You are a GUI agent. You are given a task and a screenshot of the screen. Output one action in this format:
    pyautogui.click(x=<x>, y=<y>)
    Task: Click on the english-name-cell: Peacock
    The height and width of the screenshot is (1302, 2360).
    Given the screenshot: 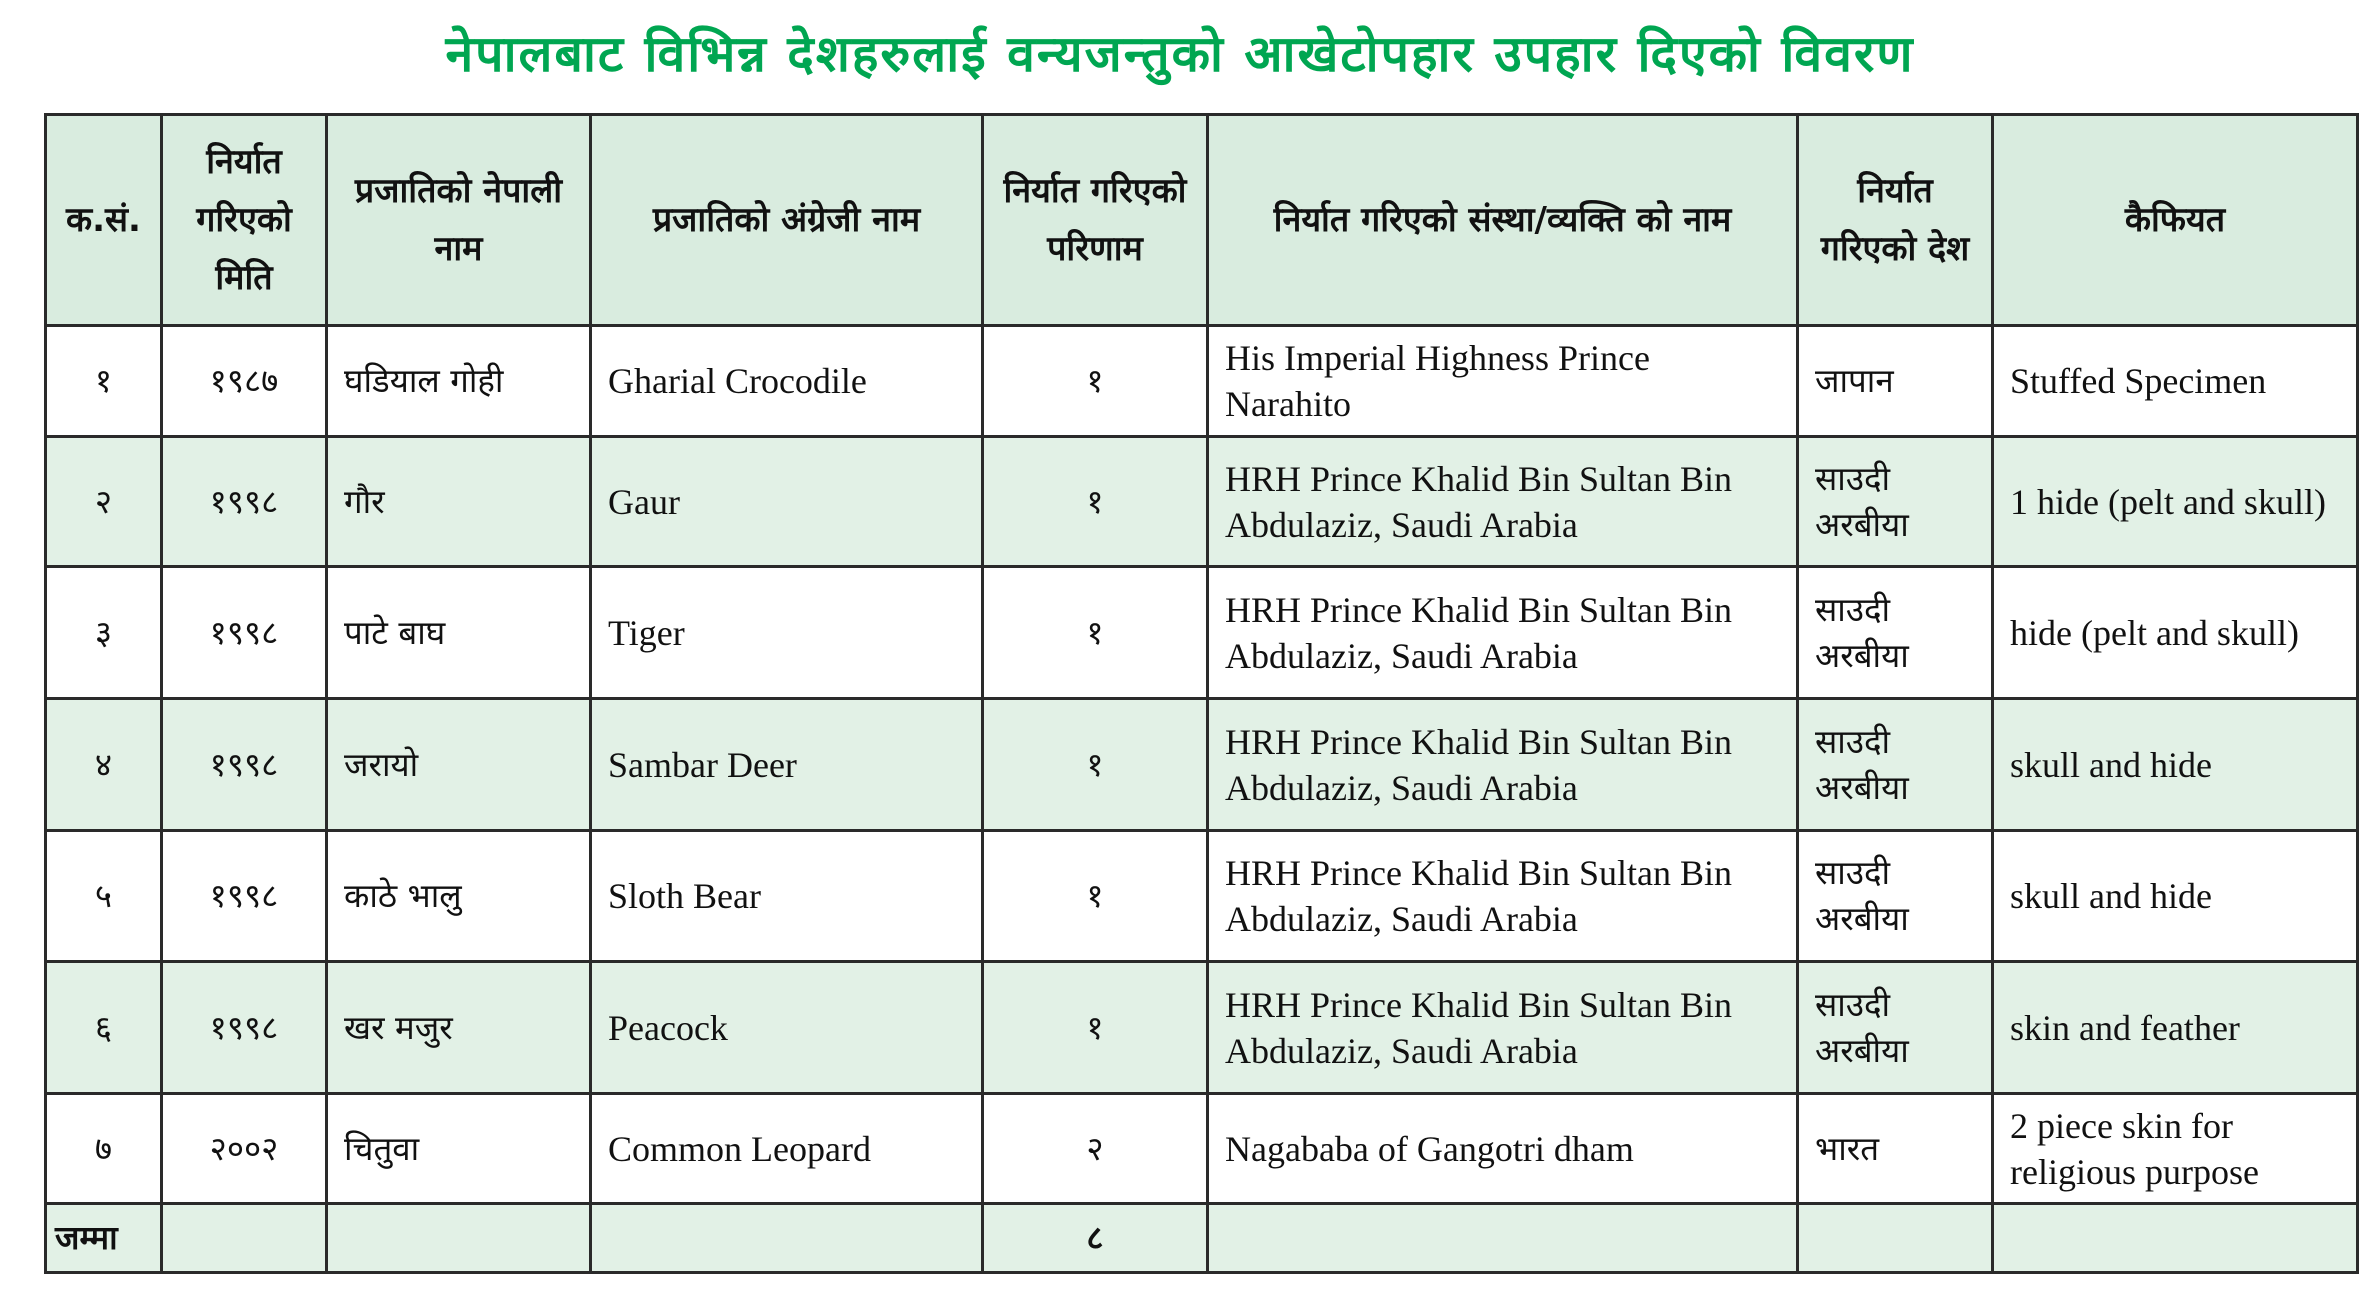 What is the action you would take?
    pyautogui.click(x=786, y=1027)
    